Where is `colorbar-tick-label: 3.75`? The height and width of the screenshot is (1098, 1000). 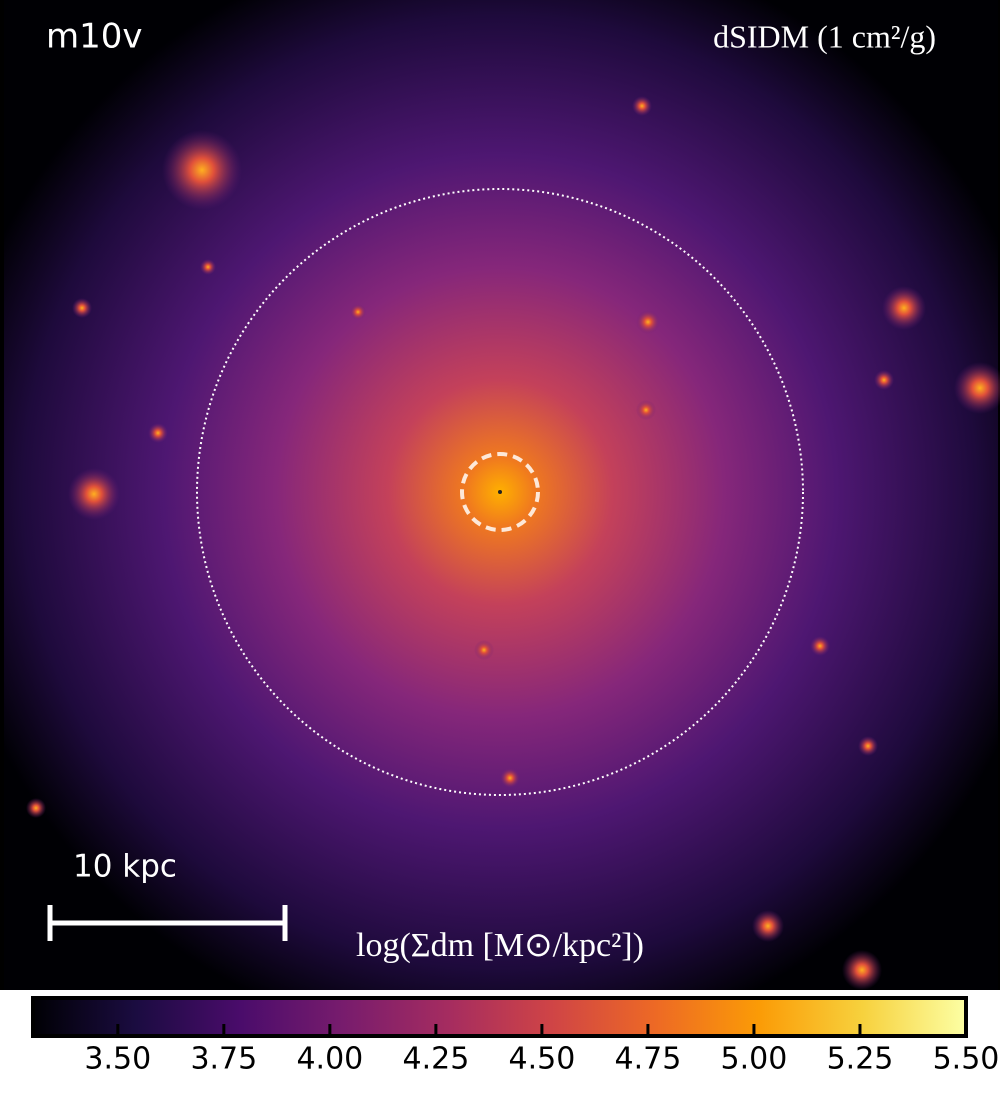
colorbar-tick-label: 3.75 is located at coordinates (223, 1059).